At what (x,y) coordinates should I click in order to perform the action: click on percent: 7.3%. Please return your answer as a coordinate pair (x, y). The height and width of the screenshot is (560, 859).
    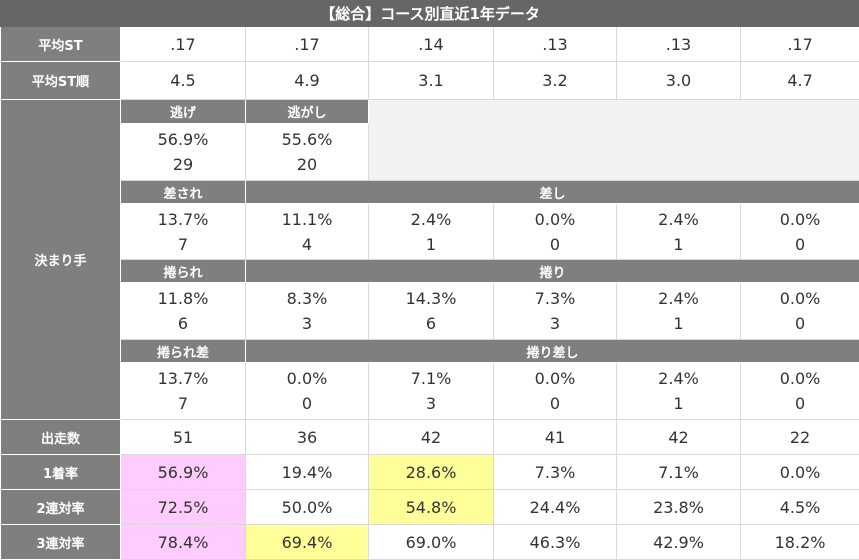
    Looking at the image, I should click on (555, 298).